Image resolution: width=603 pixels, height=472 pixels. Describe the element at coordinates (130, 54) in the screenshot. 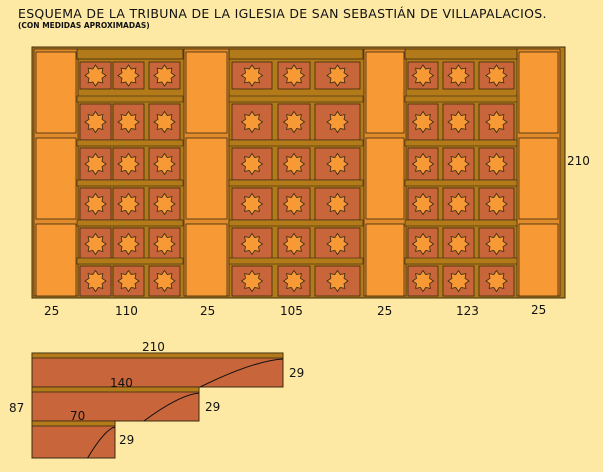

I see `bay-1-cornice` at that location.